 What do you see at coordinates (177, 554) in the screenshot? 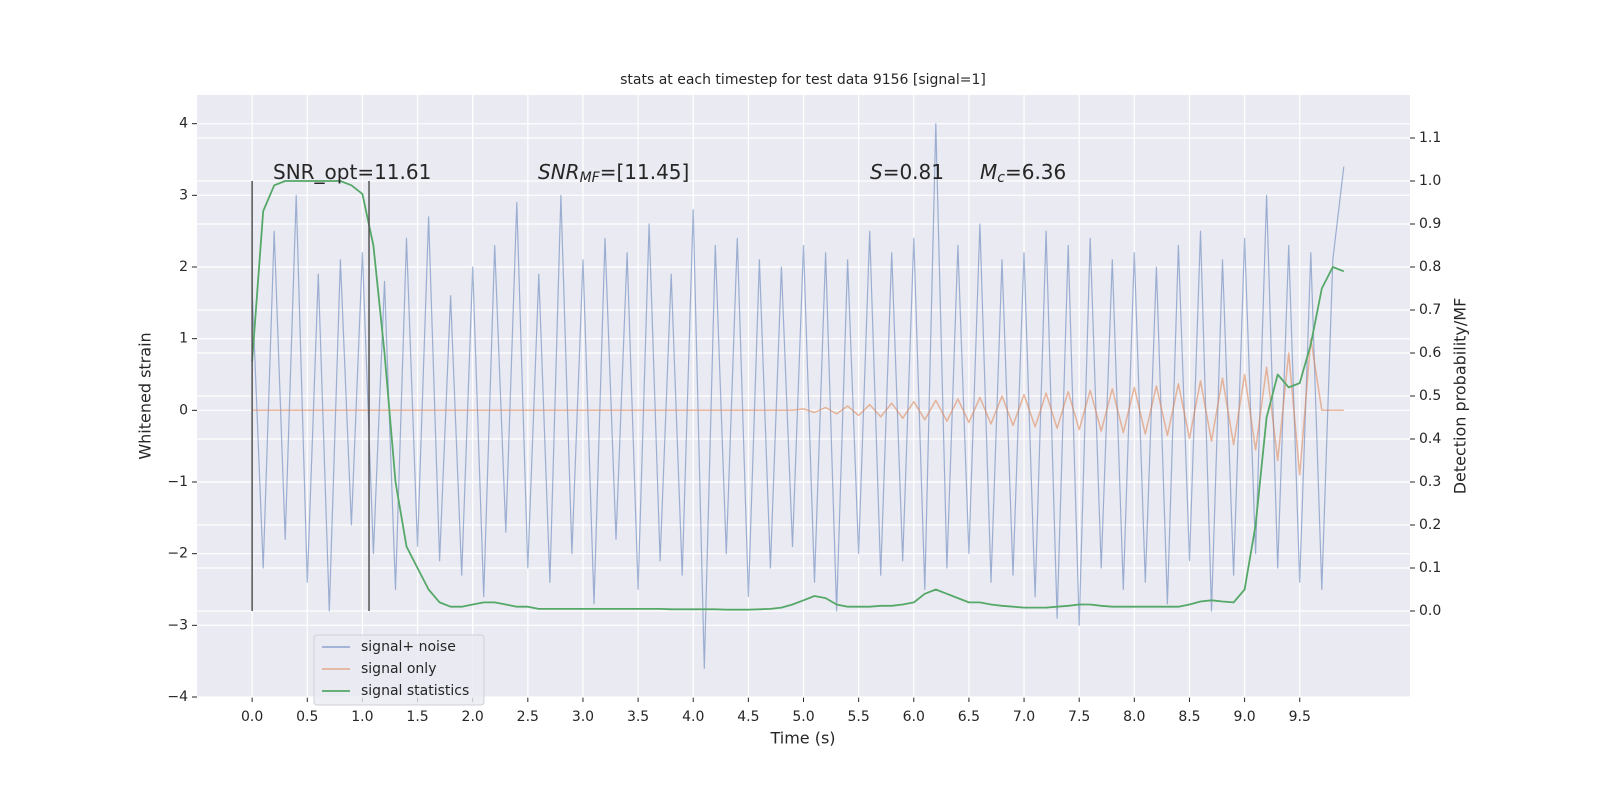
I see `y-tick-label: −2` at bounding box center [177, 554].